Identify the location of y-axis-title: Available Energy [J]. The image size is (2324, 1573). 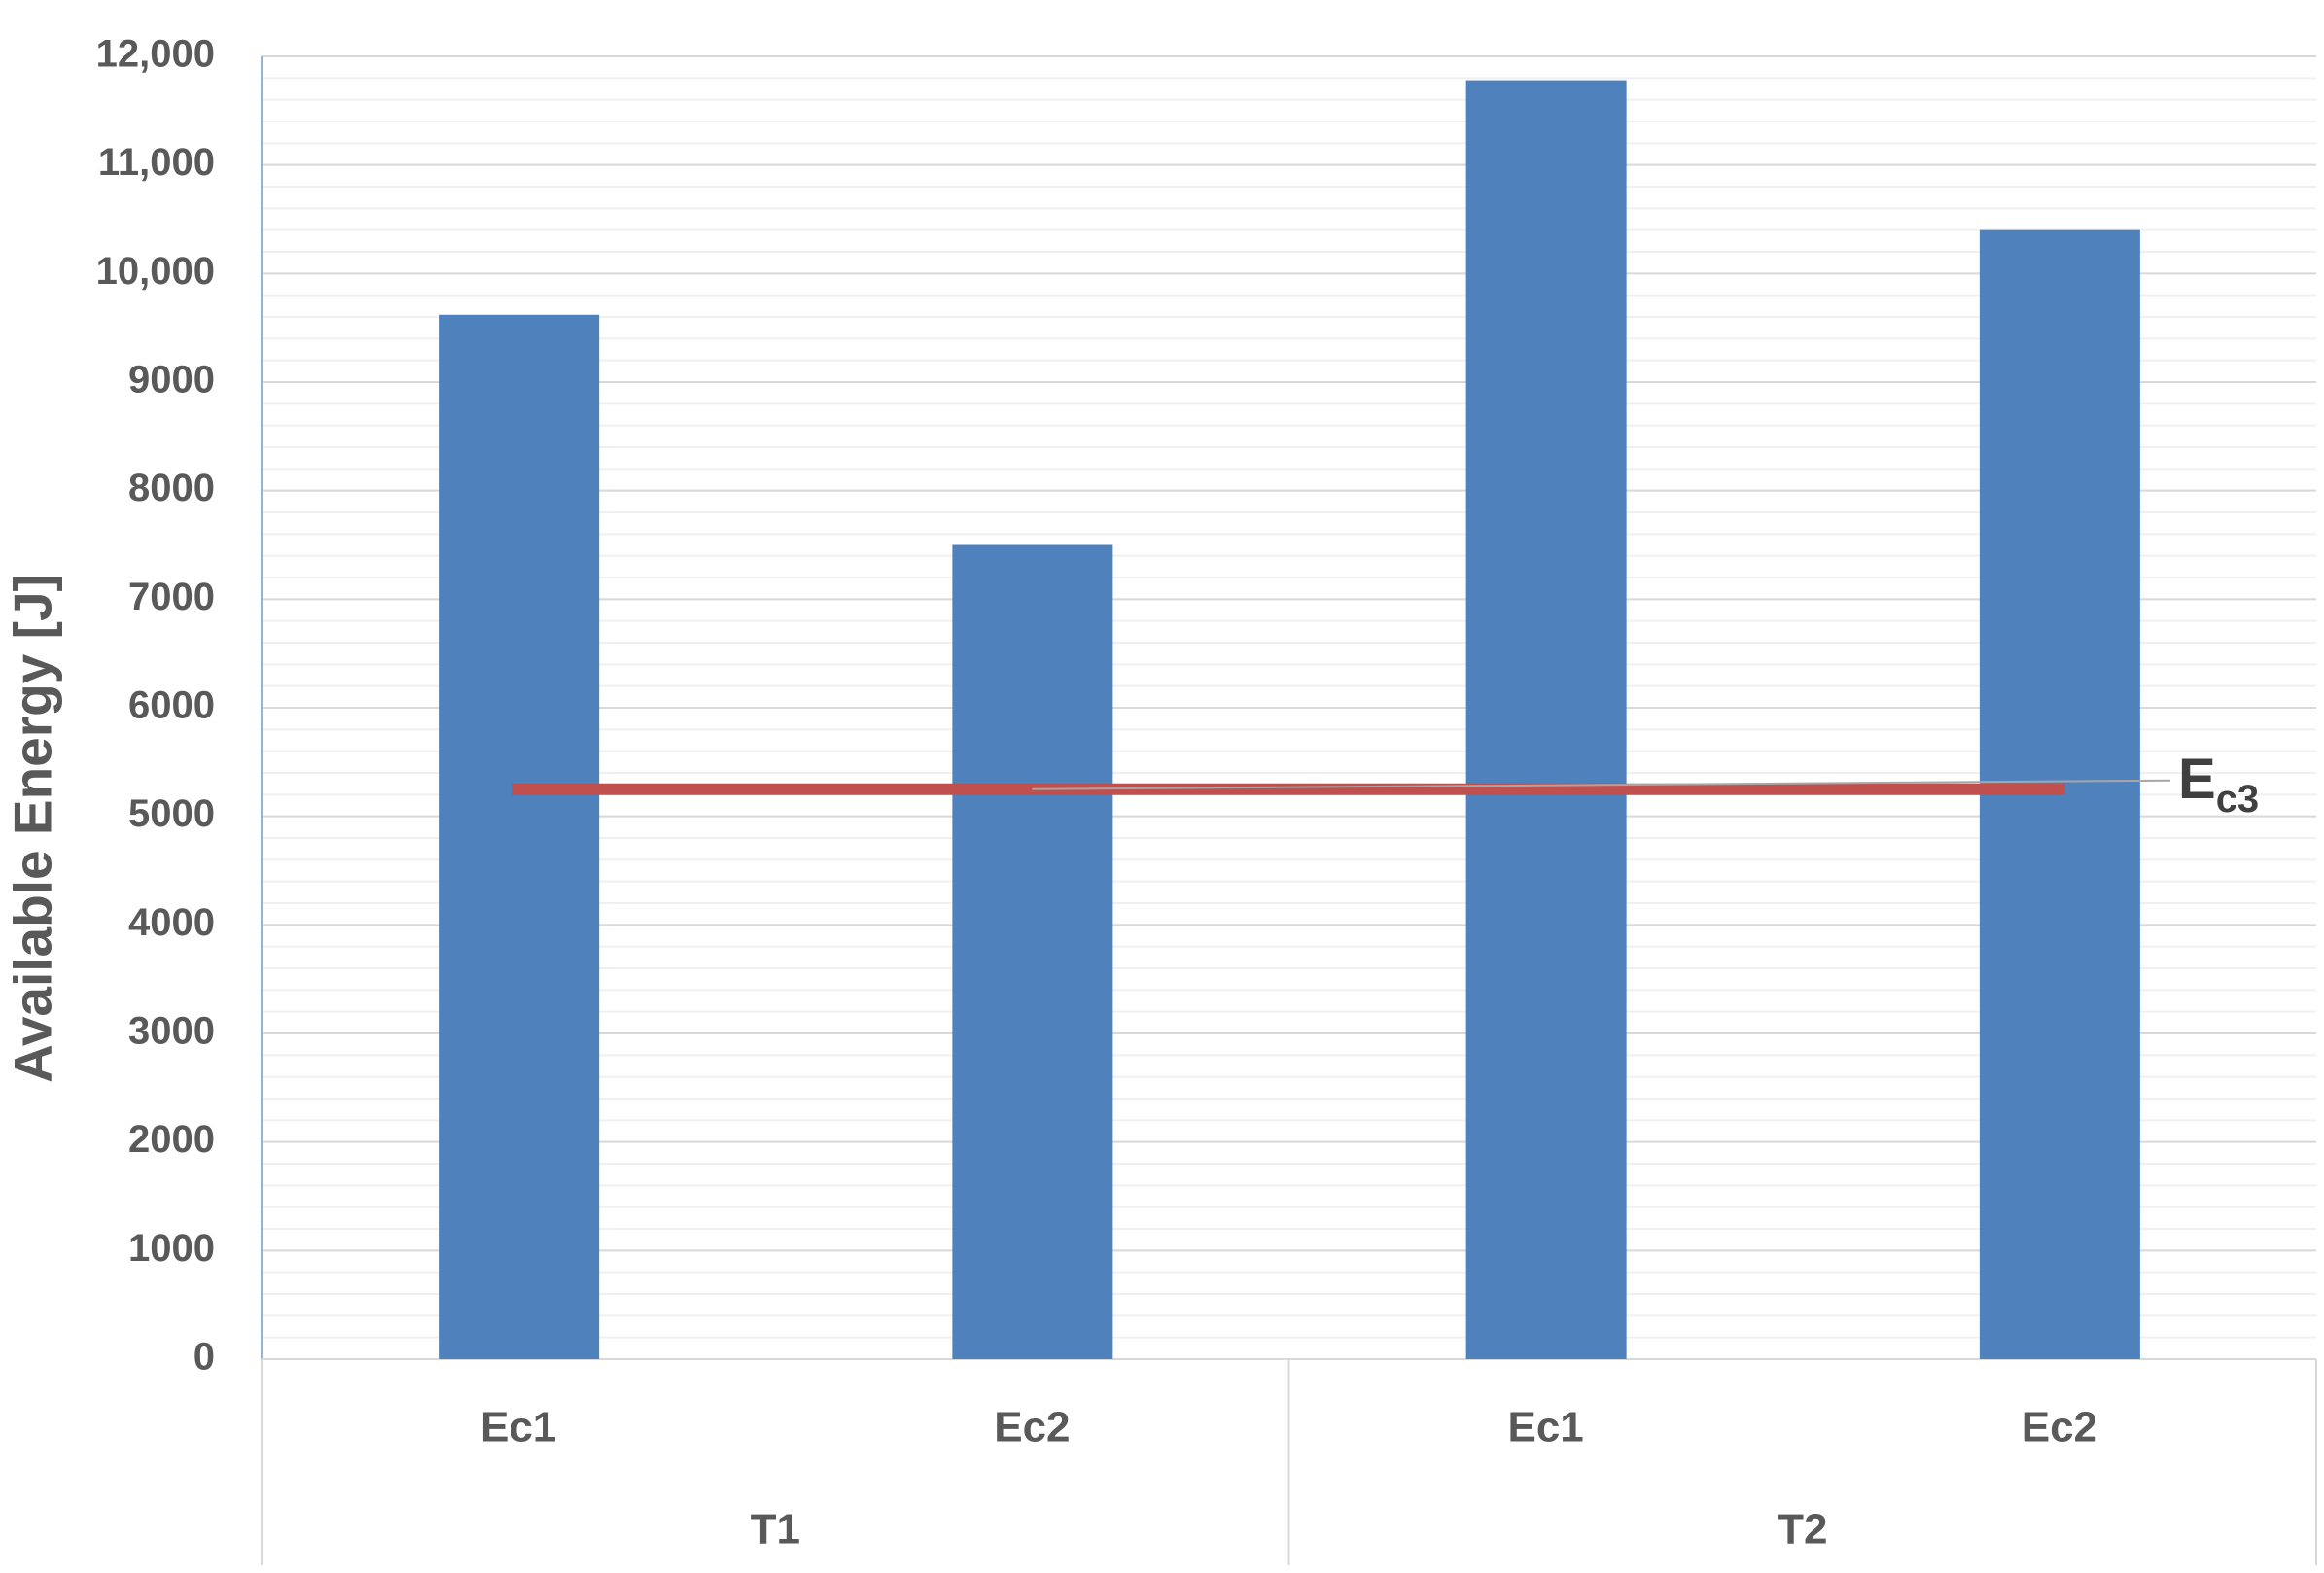
(33, 829).